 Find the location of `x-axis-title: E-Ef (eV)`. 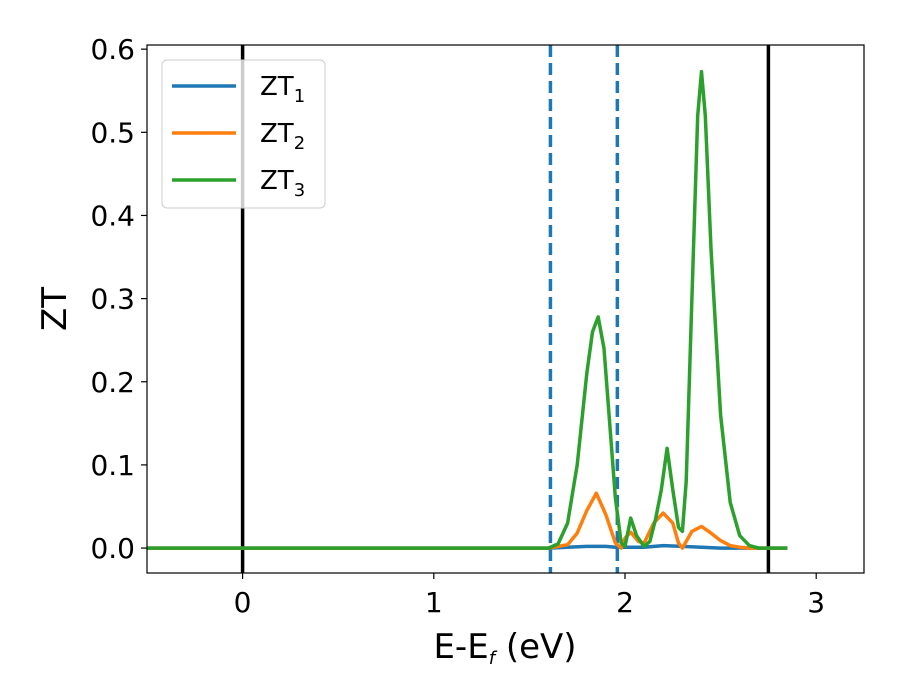

x-axis-title: E-Ef (eV) is located at coordinates (504, 648).